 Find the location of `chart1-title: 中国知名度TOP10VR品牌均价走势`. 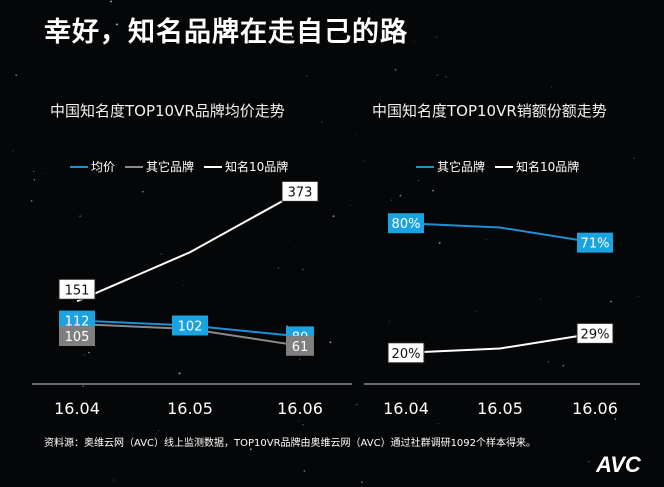

chart1-title: 中国知名度TOP10VR品牌均价走势 is located at coordinates (167, 111).